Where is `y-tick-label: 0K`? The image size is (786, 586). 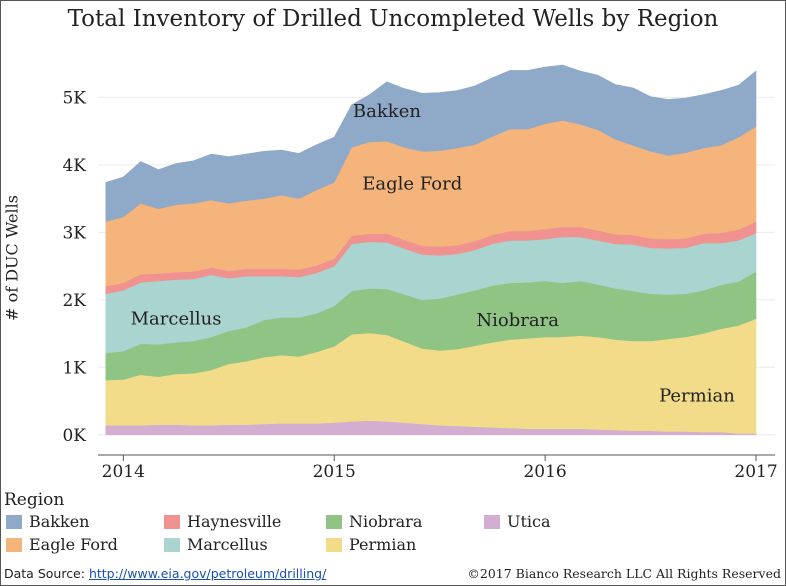
y-tick-label: 0K is located at coordinates (74, 436).